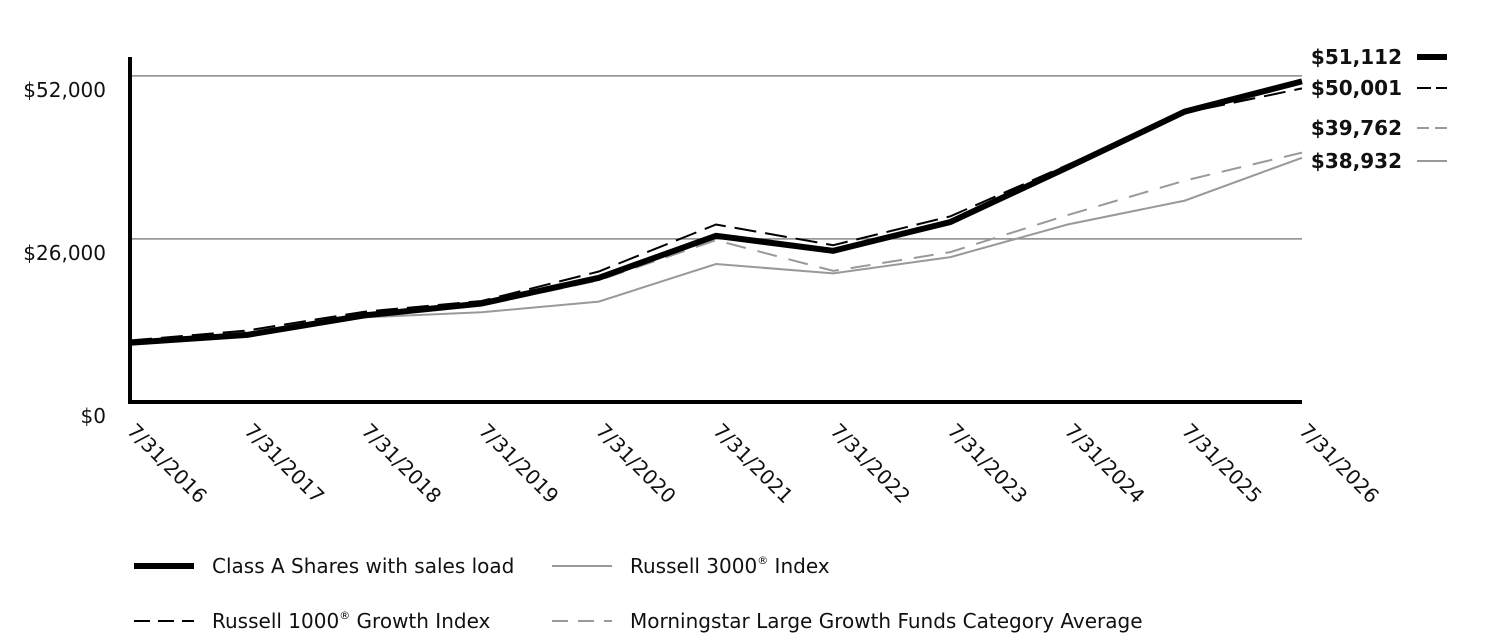 Image resolution: width=1512 pixels, height=636 pixels. Describe the element at coordinates (870, 463) in the screenshot. I see `x-tick-label: 7/31/2022` at that location.